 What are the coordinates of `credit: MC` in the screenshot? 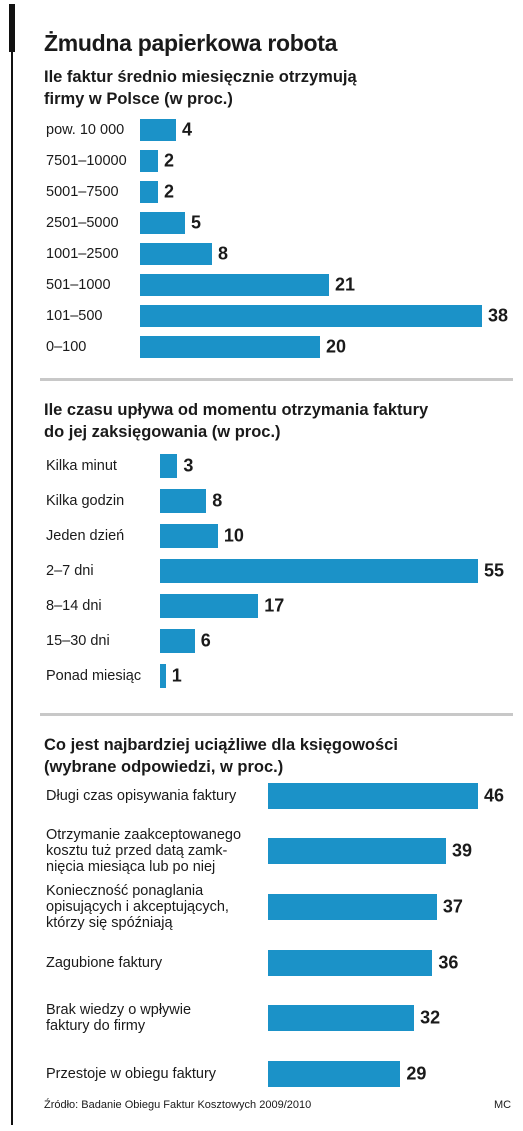 It's located at (503, 1105).